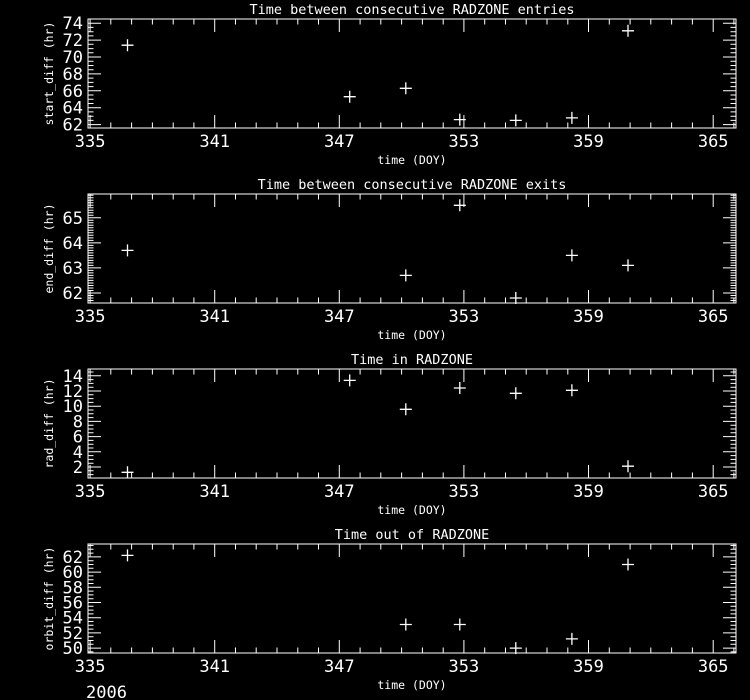 This screenshot has height=700, width=750. Describe the element at coordinates (73, 604) in the screenshot. I see `y-tick-label: 56` at that location.